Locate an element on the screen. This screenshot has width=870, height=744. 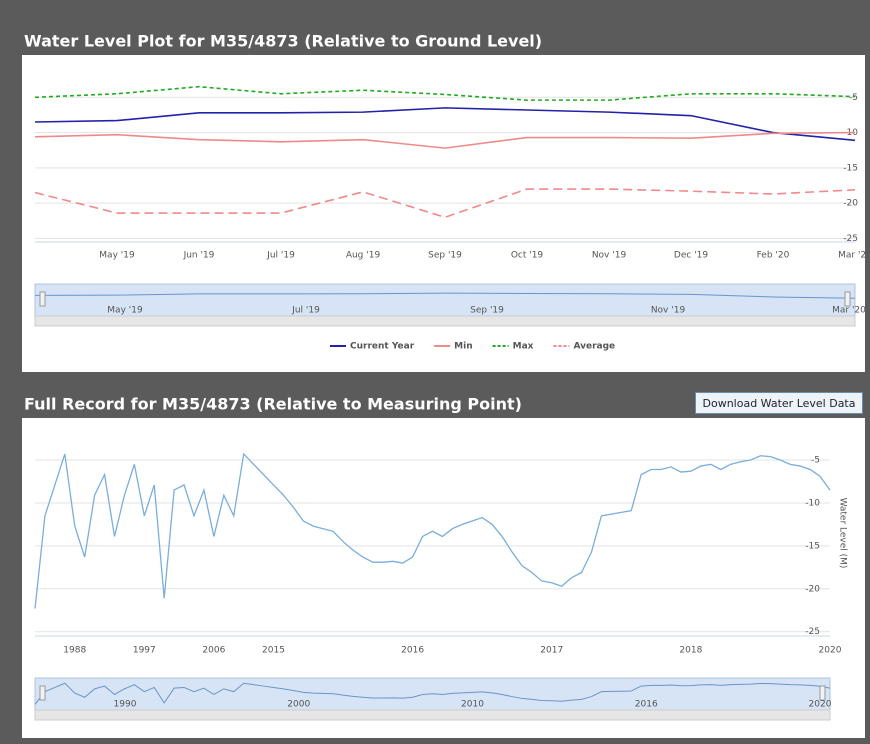
x-tick-label: 2017 is located at coordinates (551, 651).